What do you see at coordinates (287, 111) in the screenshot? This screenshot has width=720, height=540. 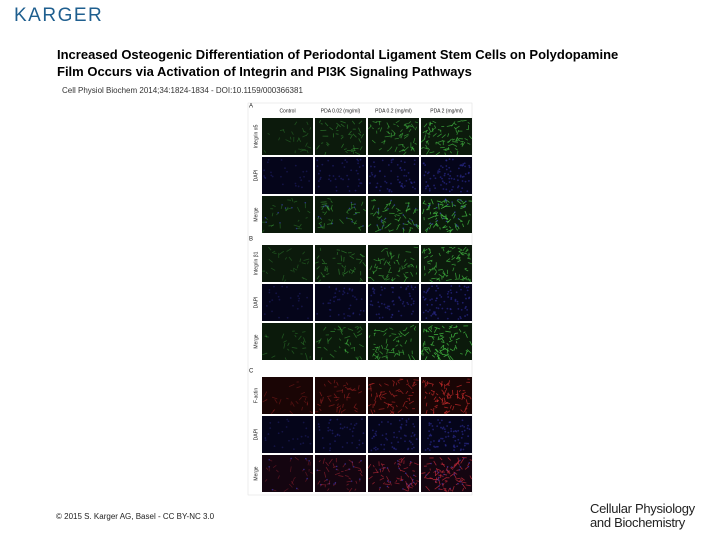 I see `column-header: Control` at bounding box center [287, 111].